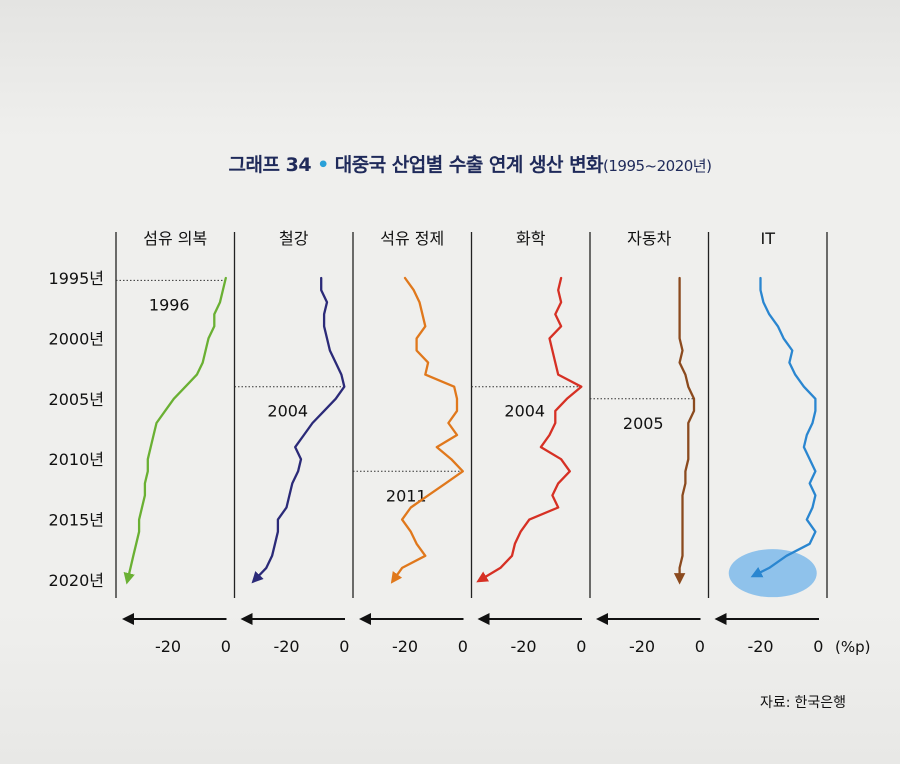 Image resolution: width=900 pixels, height=764 pixels. What do you see at coordinates (649, 238) in the screenshot?
I see `panel-title: 자동차` at bounding box center [649, 238].